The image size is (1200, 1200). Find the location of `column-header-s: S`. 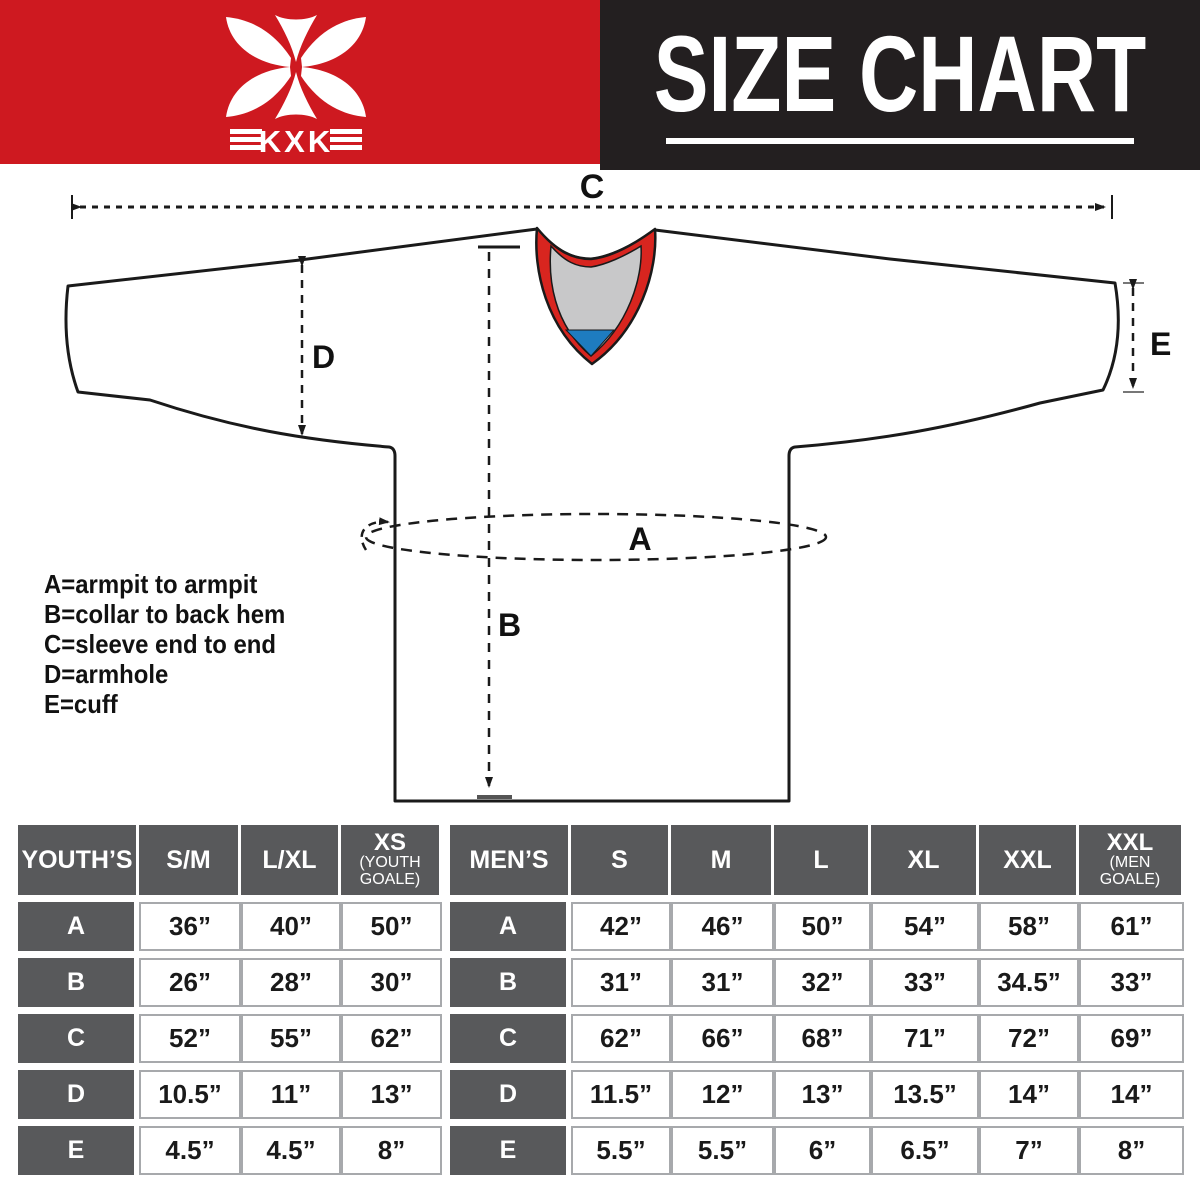

column-header-s: S is located at coordinates (621, 860).